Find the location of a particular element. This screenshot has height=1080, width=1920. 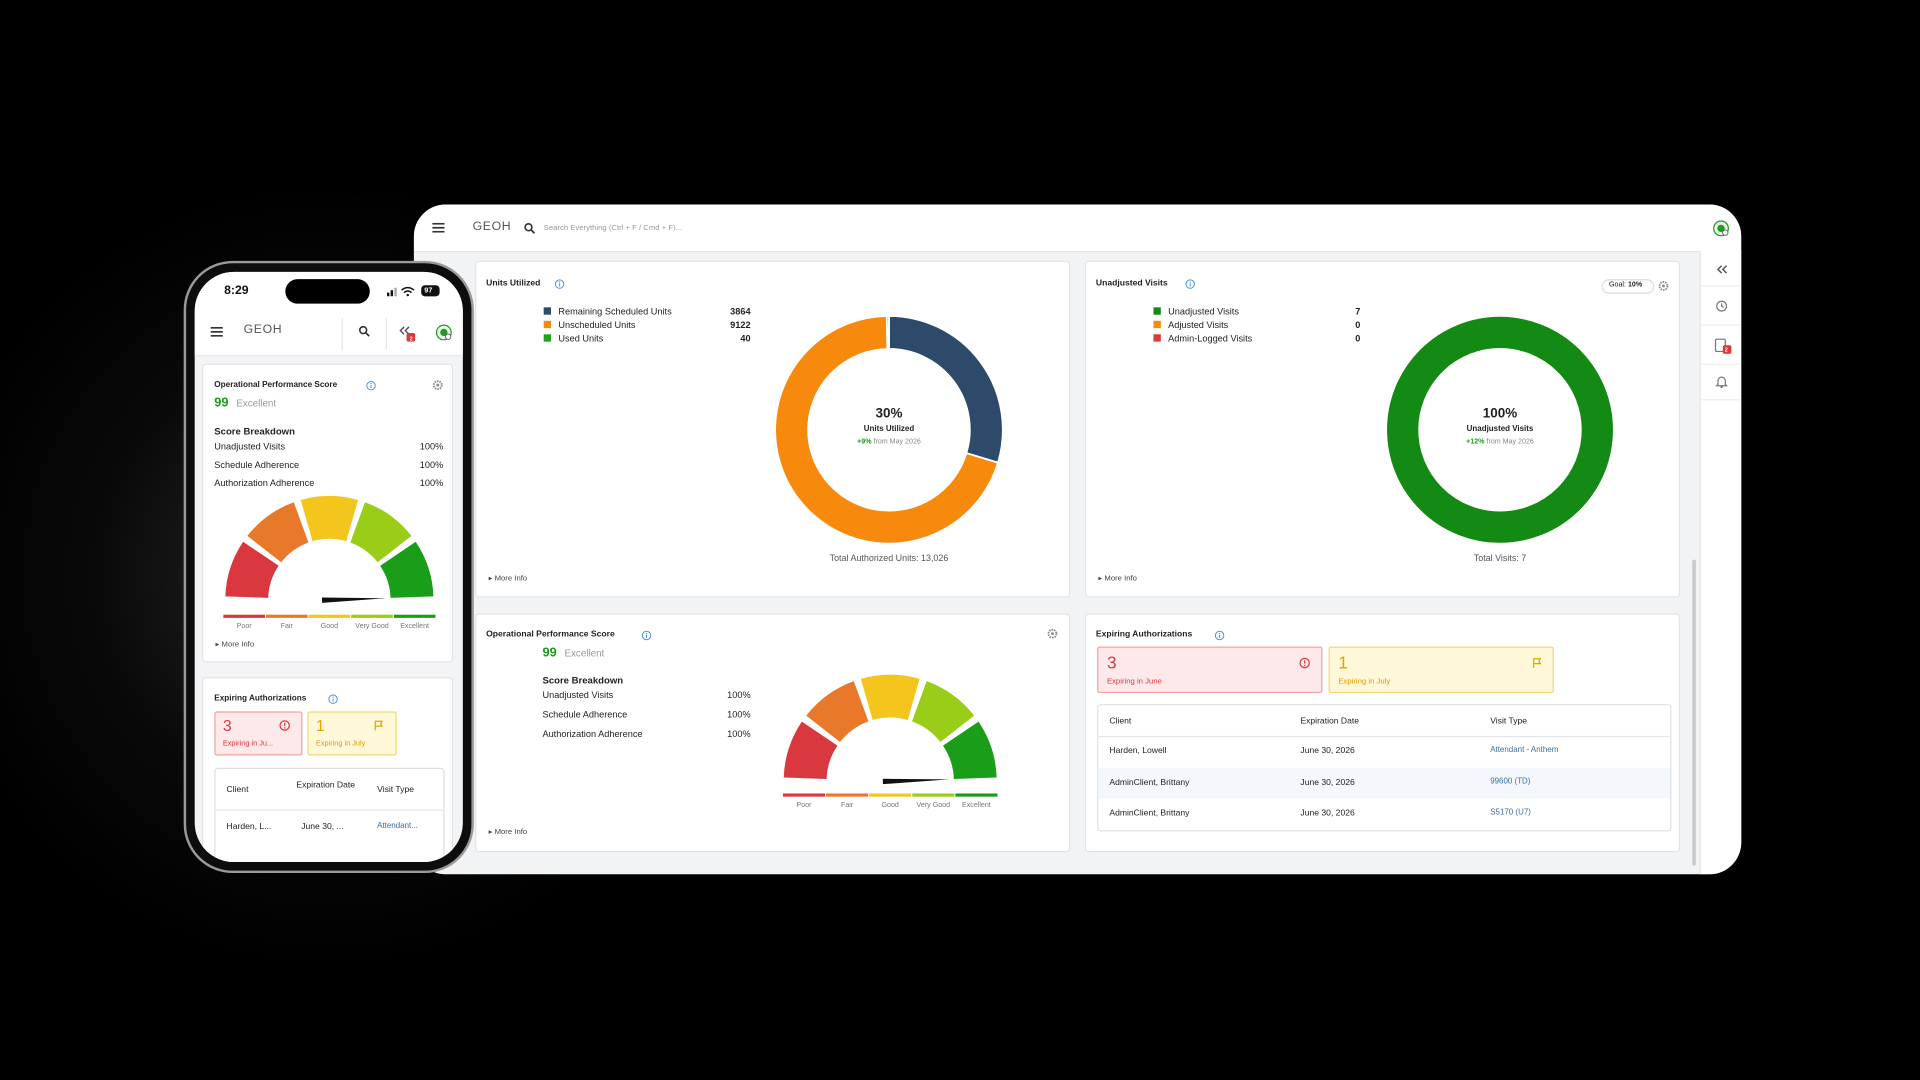

right-sidebar: 2 is located at coordinates (1720, 563).